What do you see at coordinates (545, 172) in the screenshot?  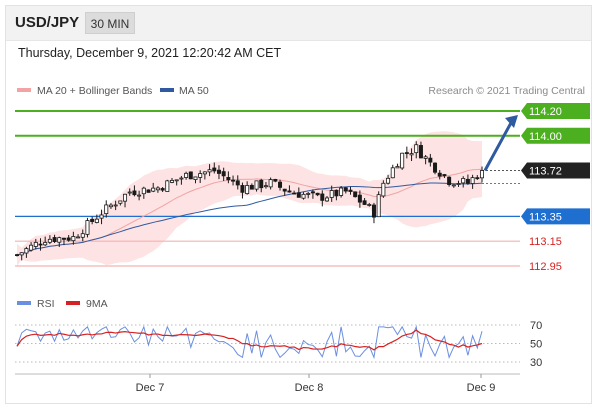 I see `last-price-label: 113.72` at bounding box center [545, 172].